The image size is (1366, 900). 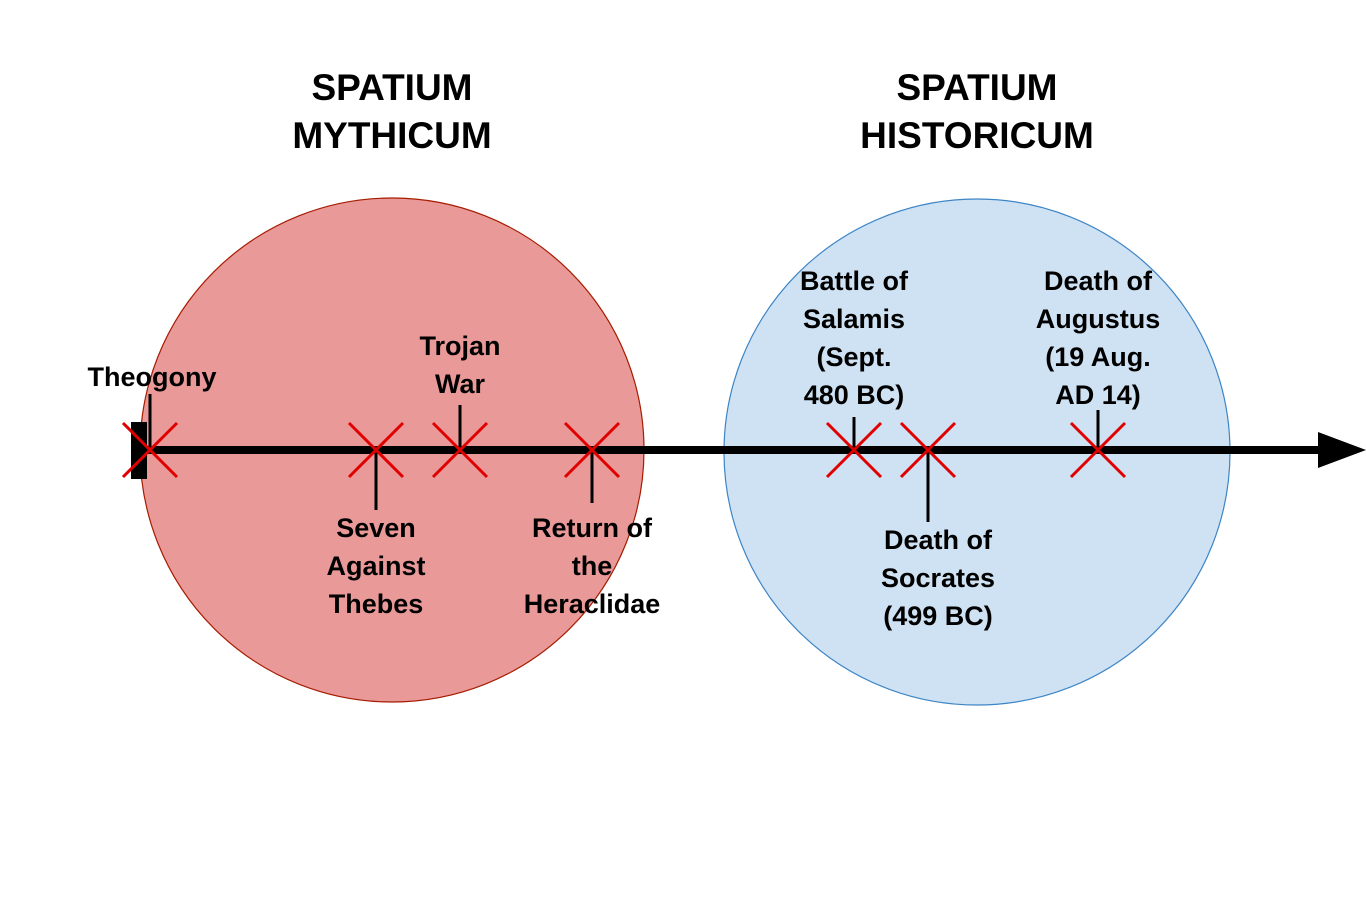 I want to click on event-connectors, so click(x=624, y=458).